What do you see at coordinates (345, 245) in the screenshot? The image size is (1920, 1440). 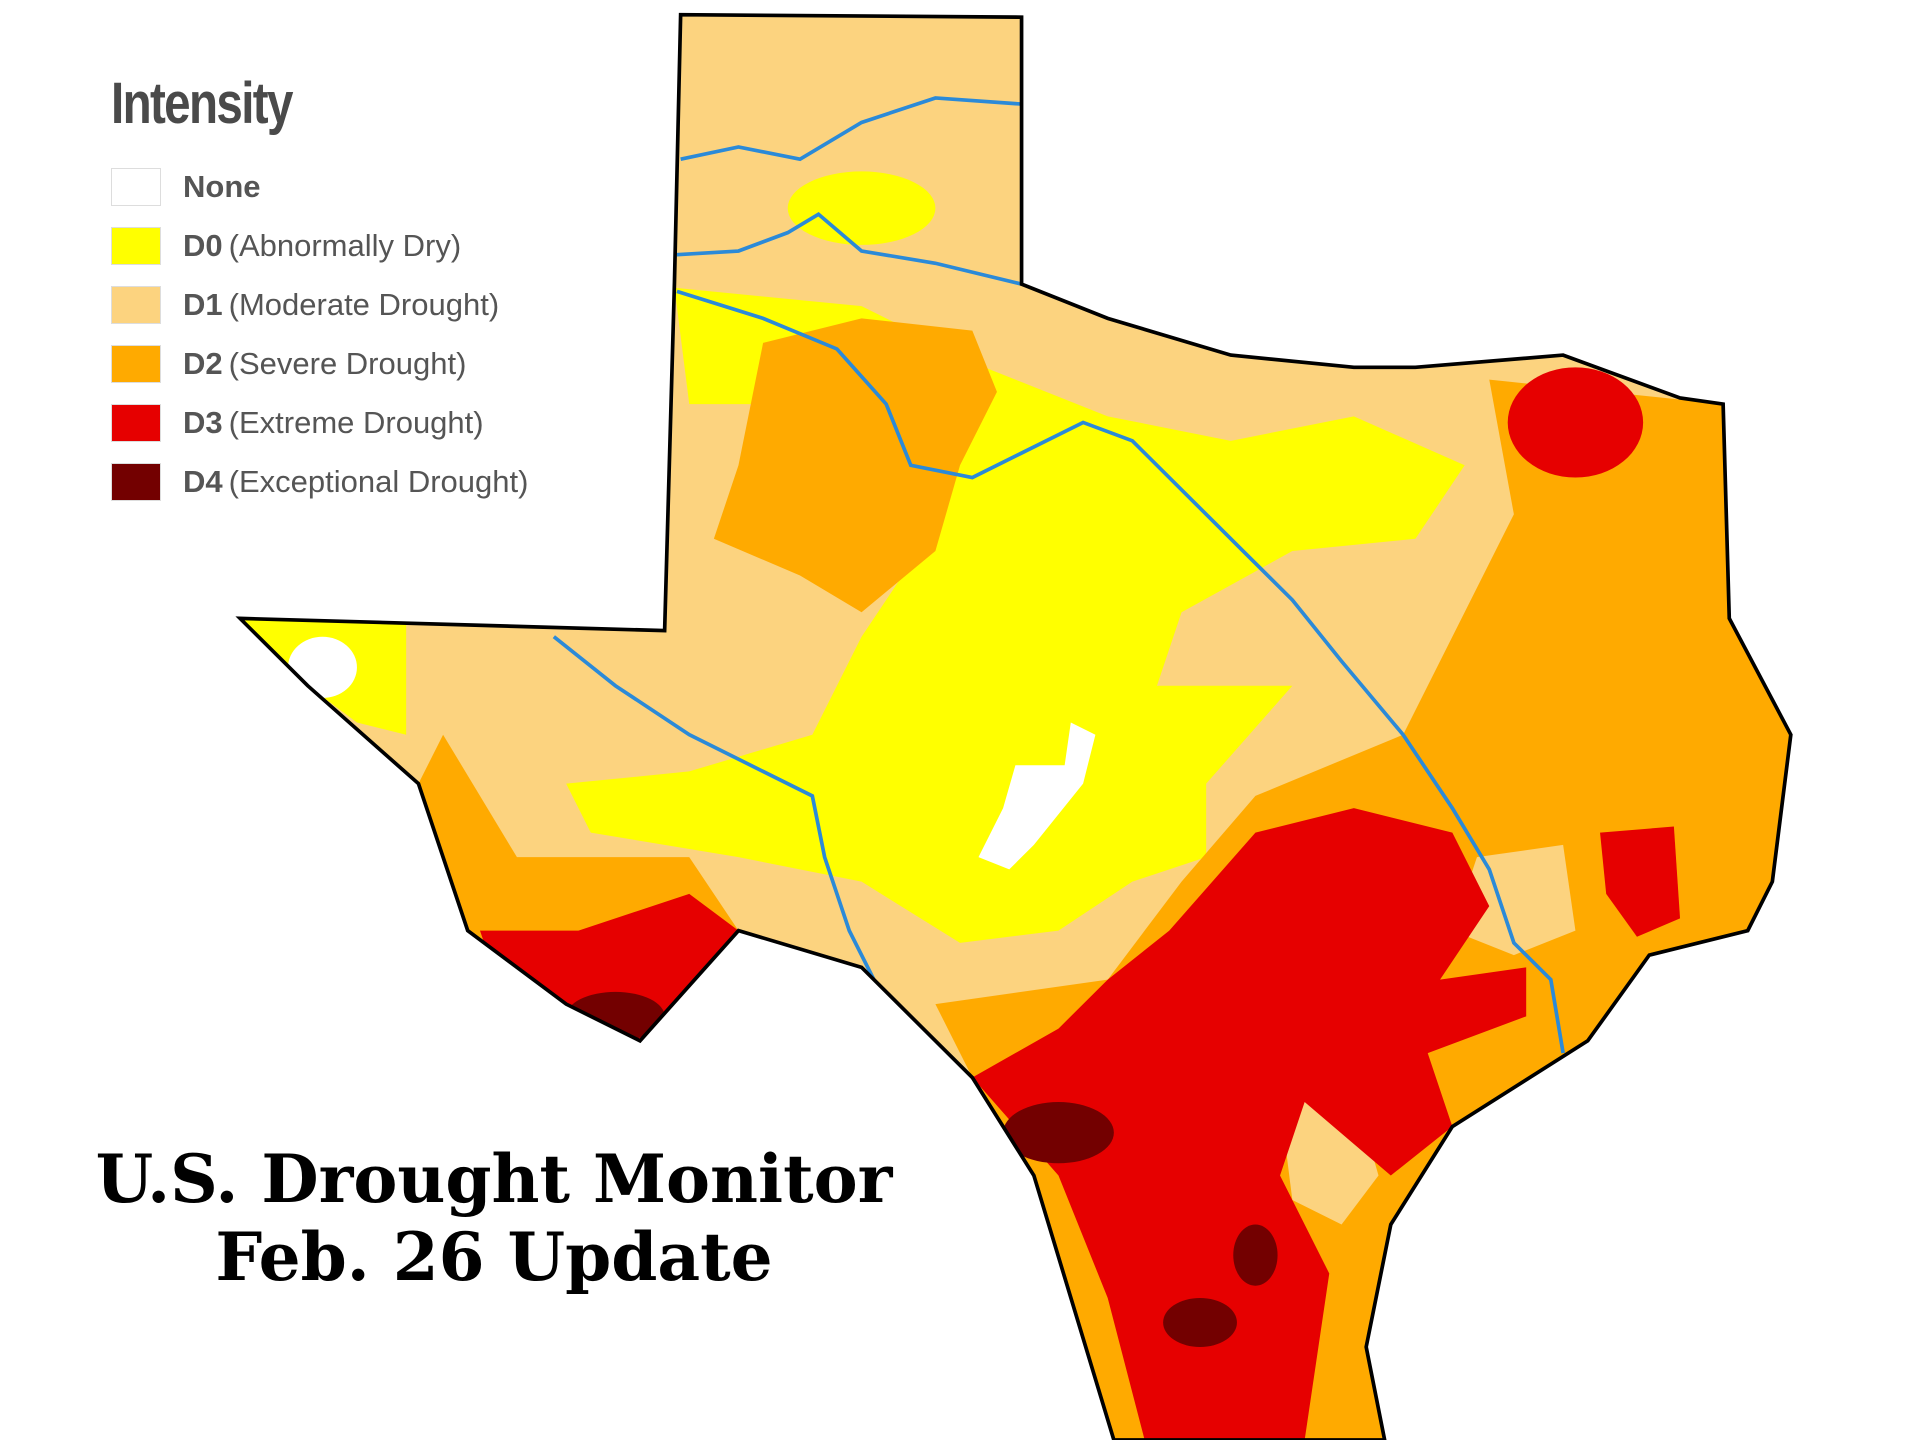 I see `legend-description: (Abnormally Dry)` at bounding box center [345, 245].